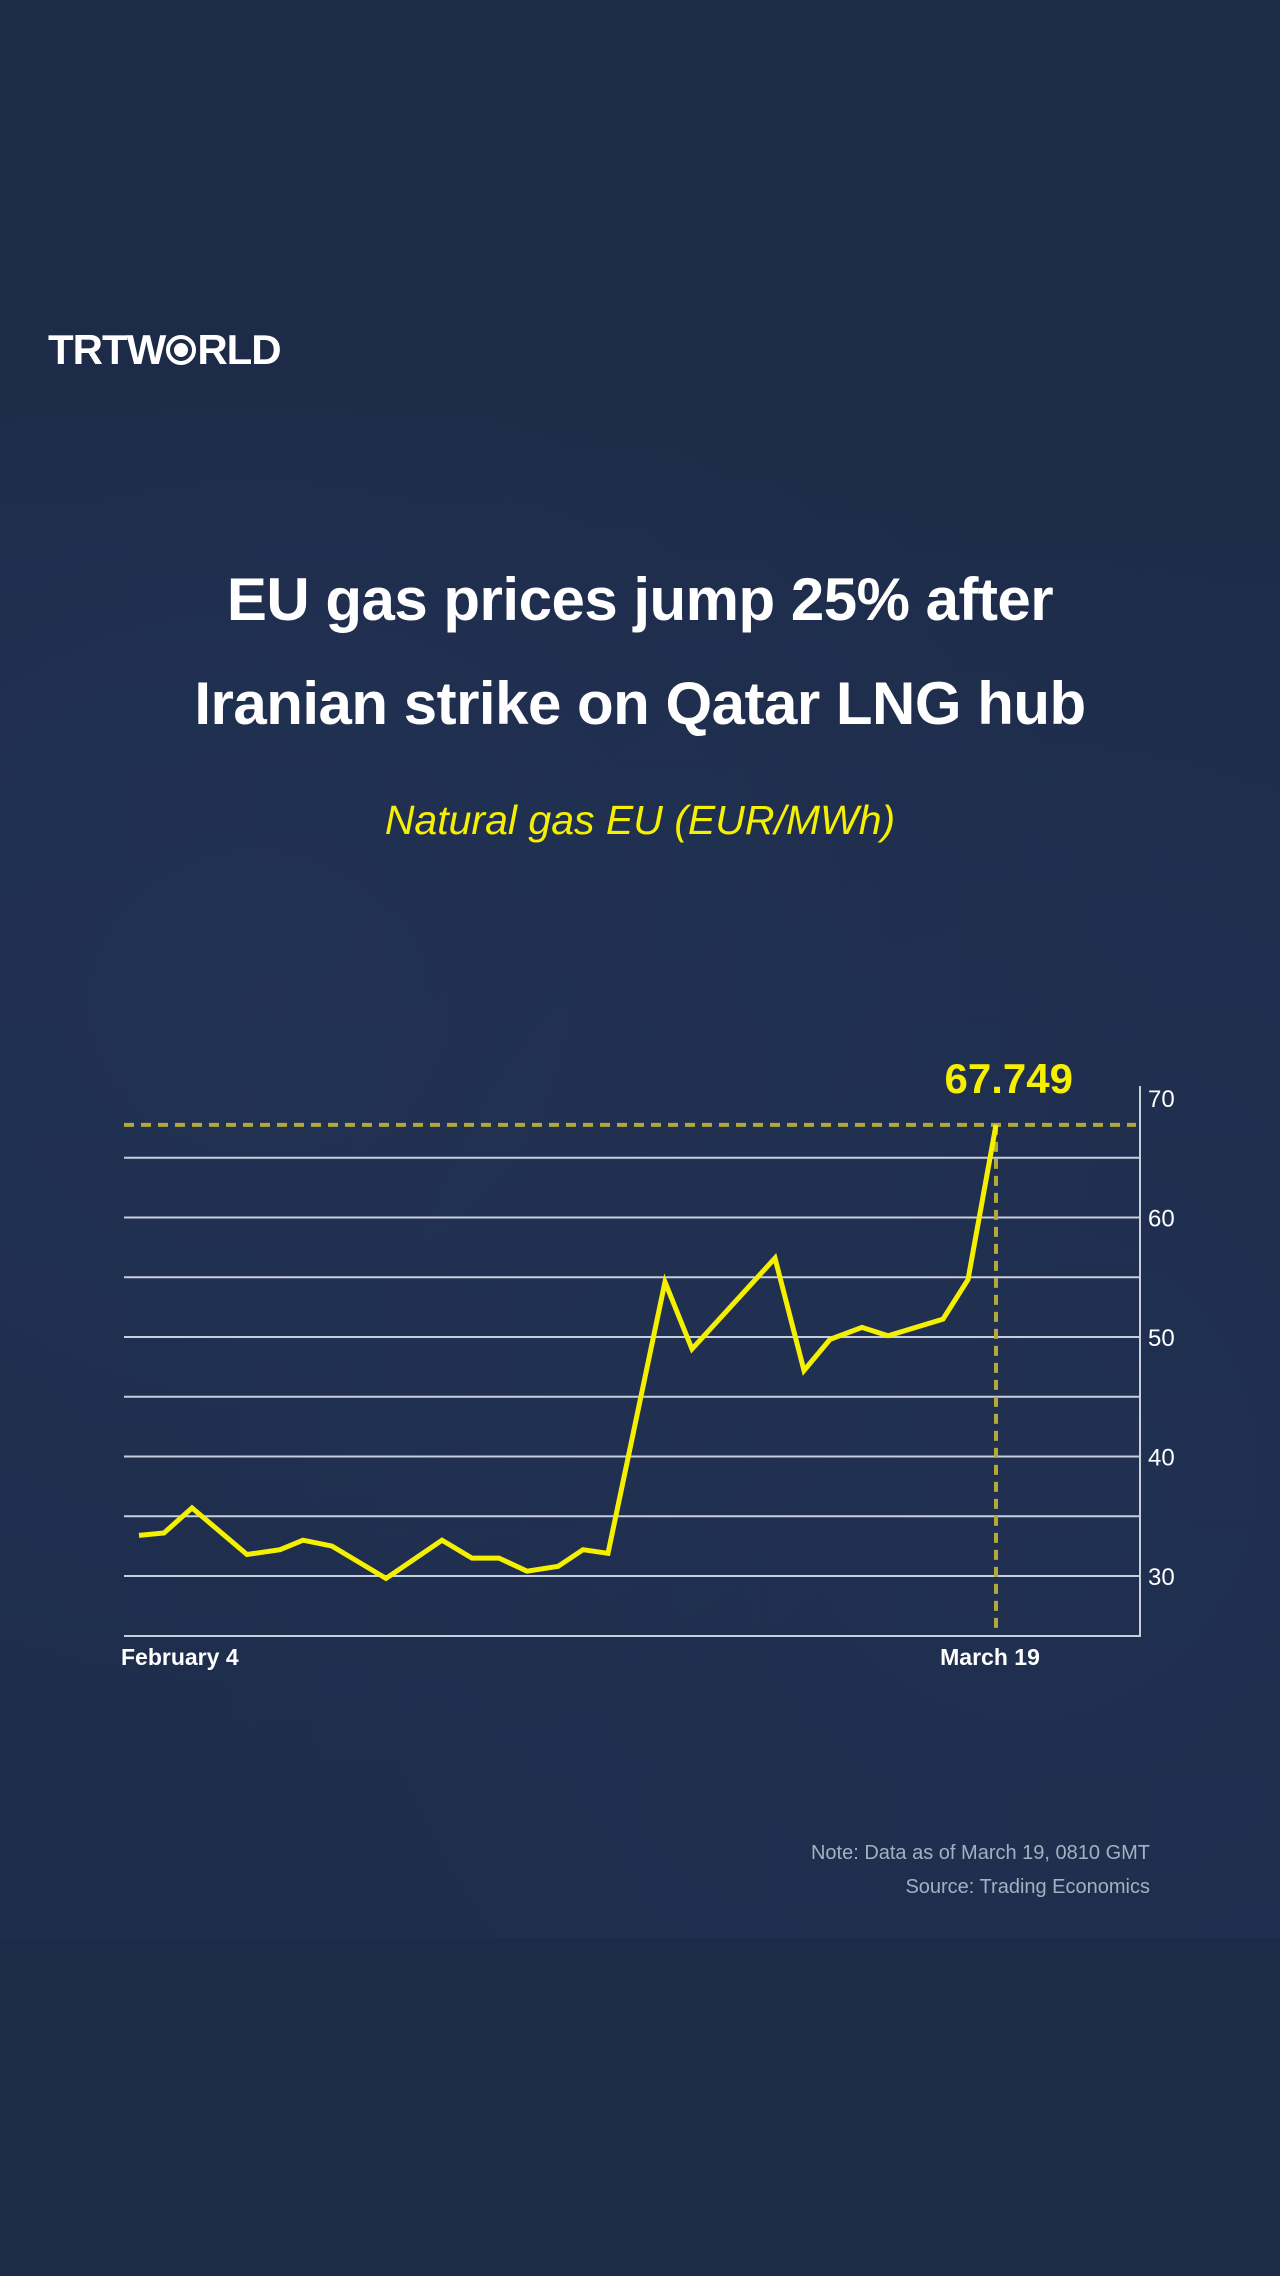 Image resolution: width=1280 pixels, height=2276 pixels. What do you see at coordinates (568, 1353) in the screenshot?
I see `gas-price-line` at bounding box center [568, 1353].